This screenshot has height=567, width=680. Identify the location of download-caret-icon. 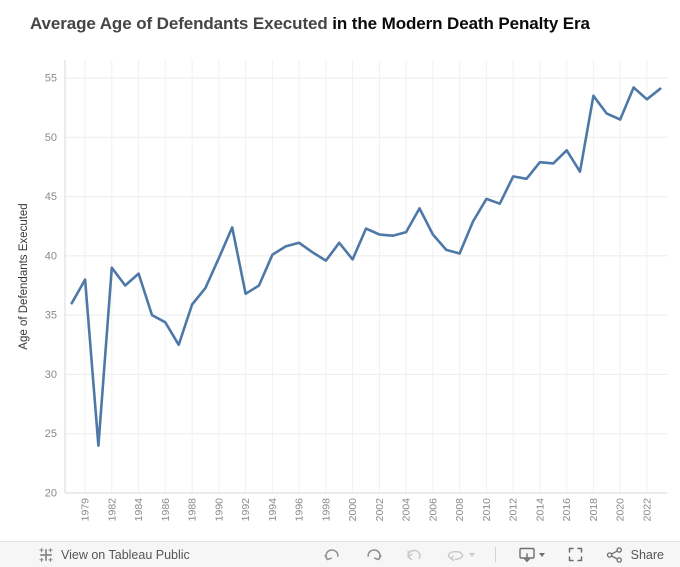
(541, 554).